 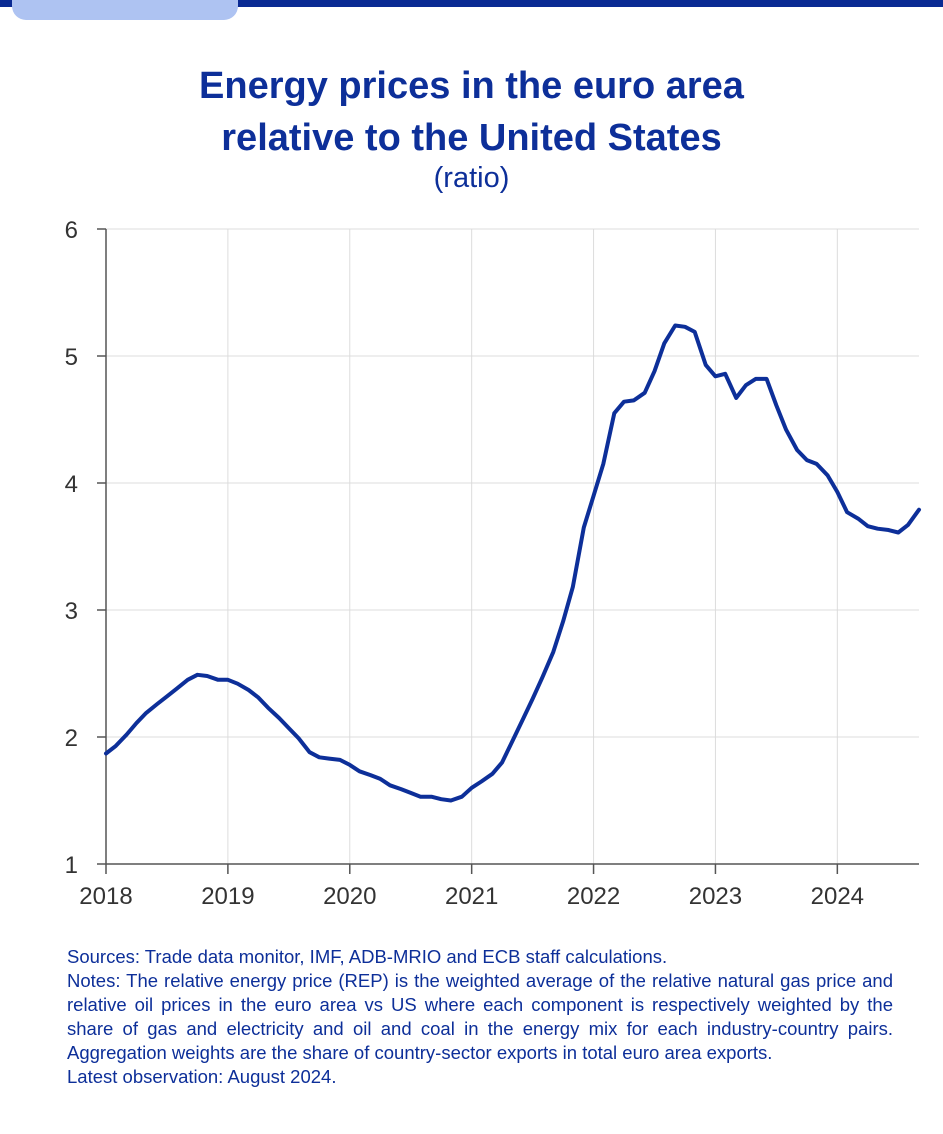 What do you see at coordinates (471, 86) in the screenshot?
I see `chart-title-line-1: Energy prices in the euro area` at bounding box center [471, 86].